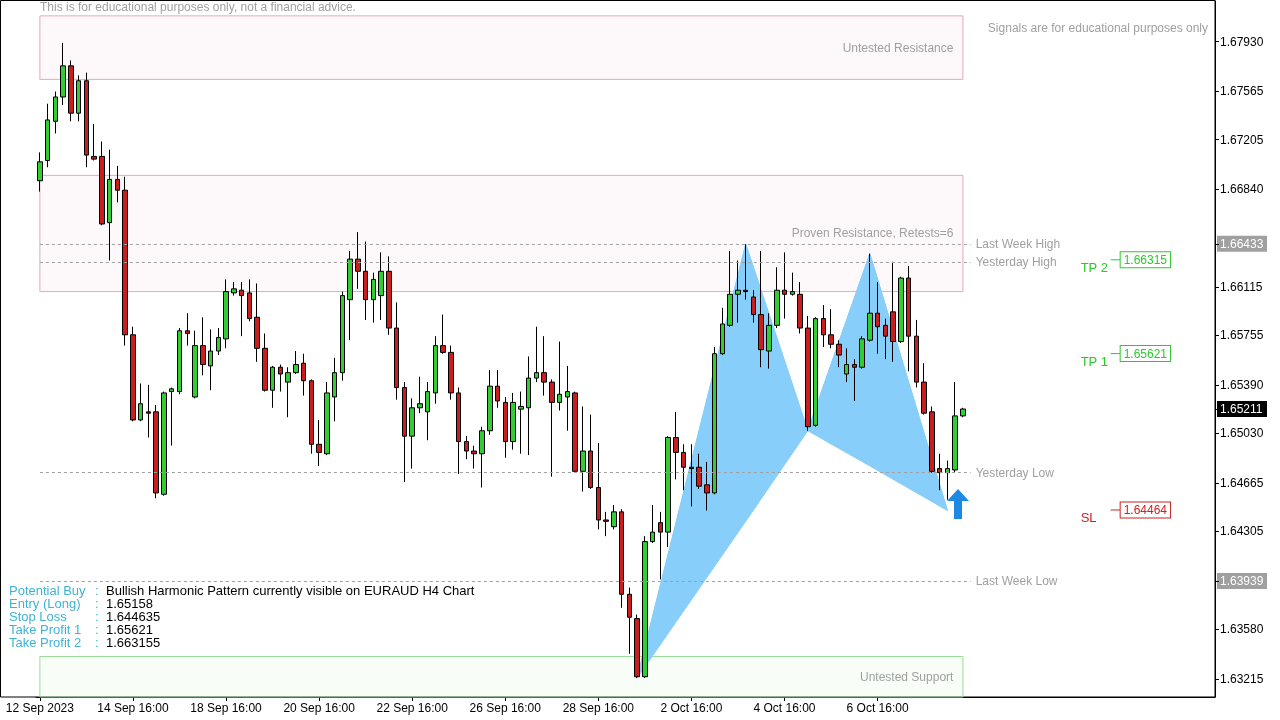  What do you see at coordinates (319, 708) in the screenshot?
I see `x-tick-label: 20 Sep 16:00` at bounding box center [319, 708].